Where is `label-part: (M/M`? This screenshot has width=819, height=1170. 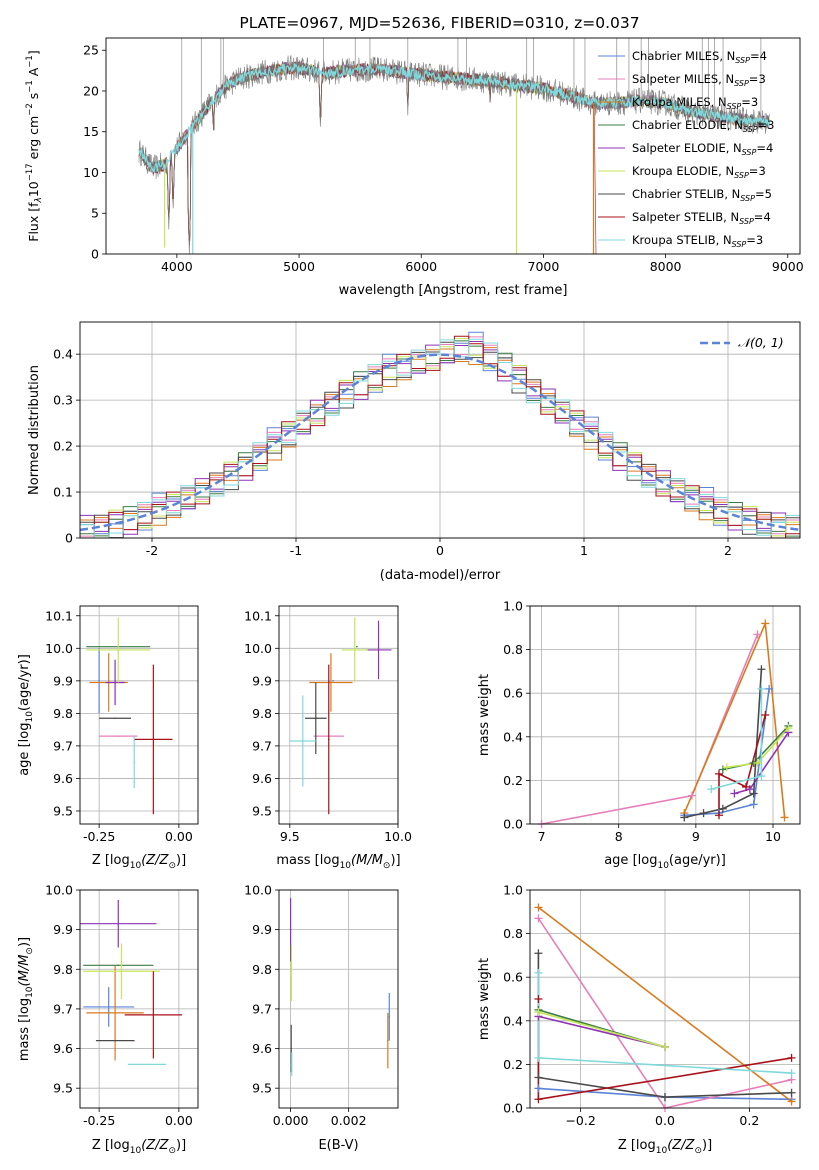 label-part: (M/M is located at coordinates (24, 971).